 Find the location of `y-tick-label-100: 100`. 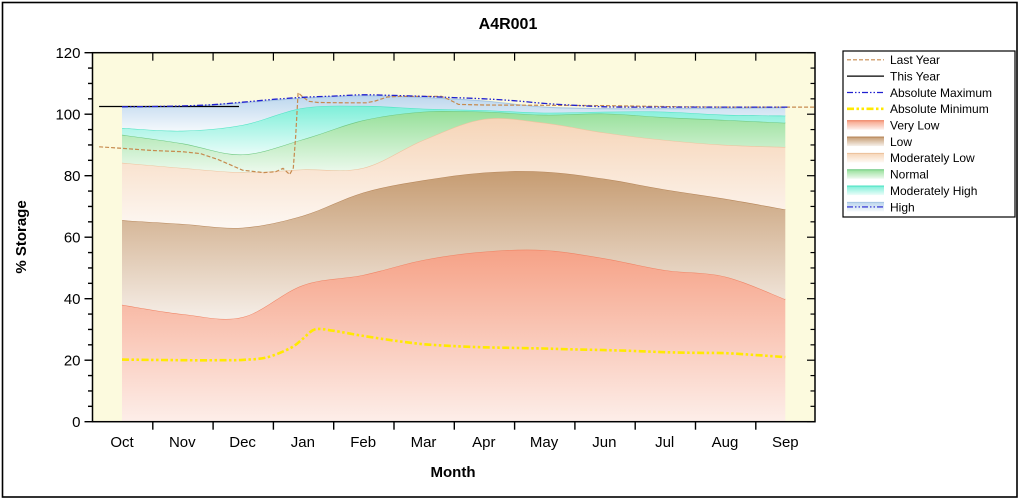

y-tick-label-100: 100 is located at coordinates (67, 115).